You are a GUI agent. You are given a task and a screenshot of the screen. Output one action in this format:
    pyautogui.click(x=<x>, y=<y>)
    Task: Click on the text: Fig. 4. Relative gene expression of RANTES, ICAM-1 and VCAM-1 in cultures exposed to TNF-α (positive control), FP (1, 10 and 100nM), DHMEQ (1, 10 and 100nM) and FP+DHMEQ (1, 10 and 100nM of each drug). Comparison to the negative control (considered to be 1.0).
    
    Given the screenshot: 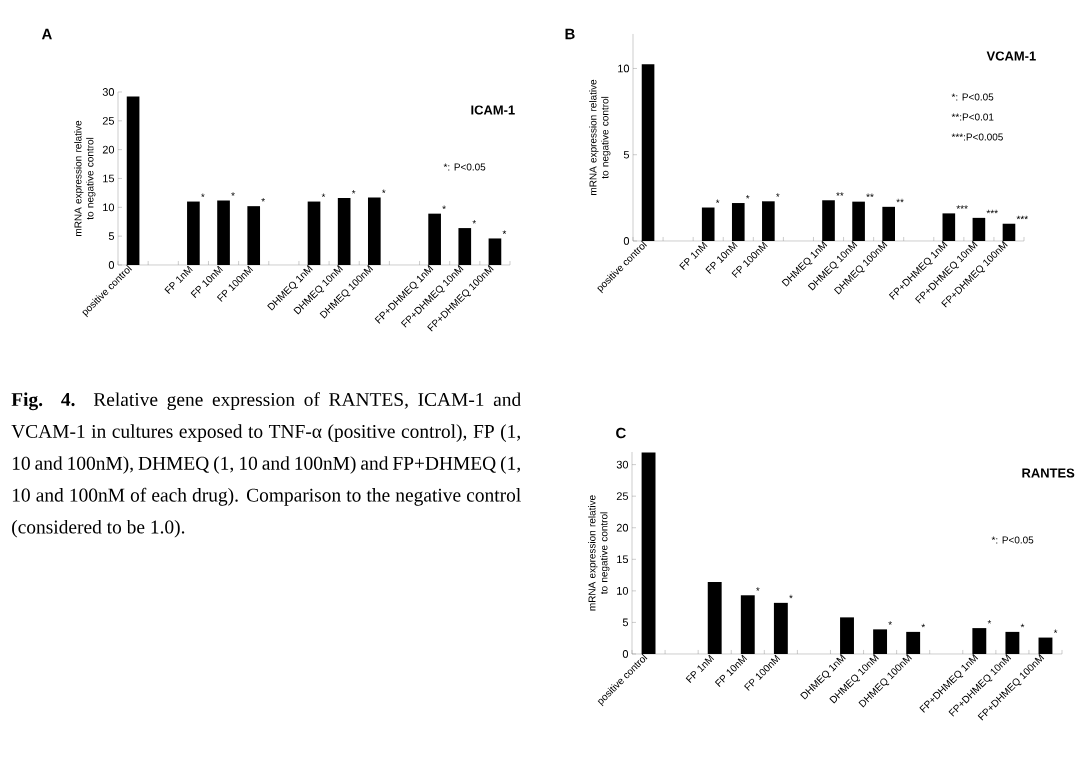 What is the action you would take?
    pyautogui.click(x=266, y=465)
    